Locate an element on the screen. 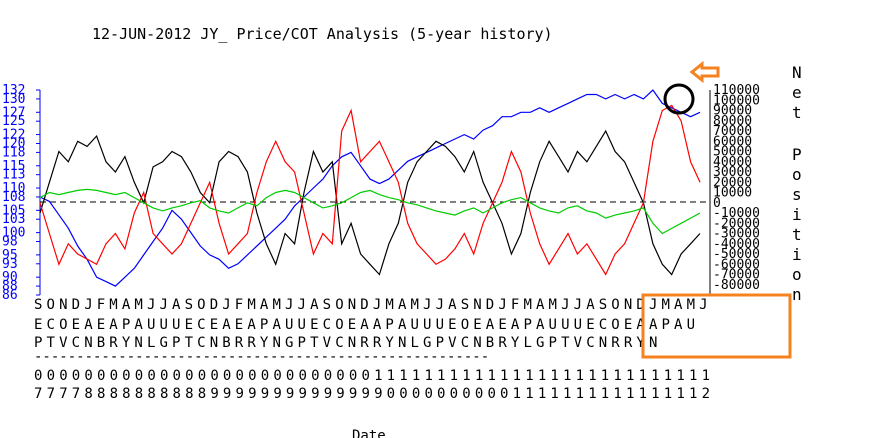 Image resolution: width=870 pixels, height=438 pixels. x-label-row3: Y is located at coordinates (640, 343).